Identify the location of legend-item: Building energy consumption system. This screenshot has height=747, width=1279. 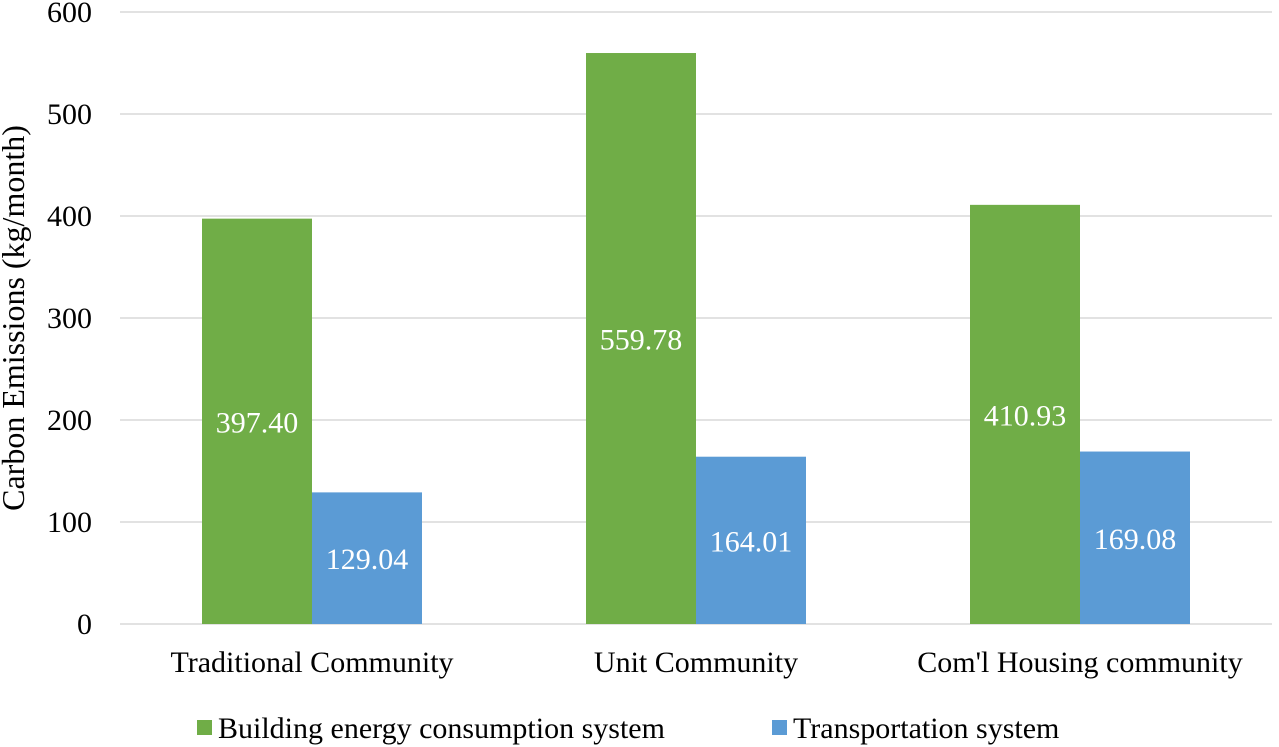
(431, 728).